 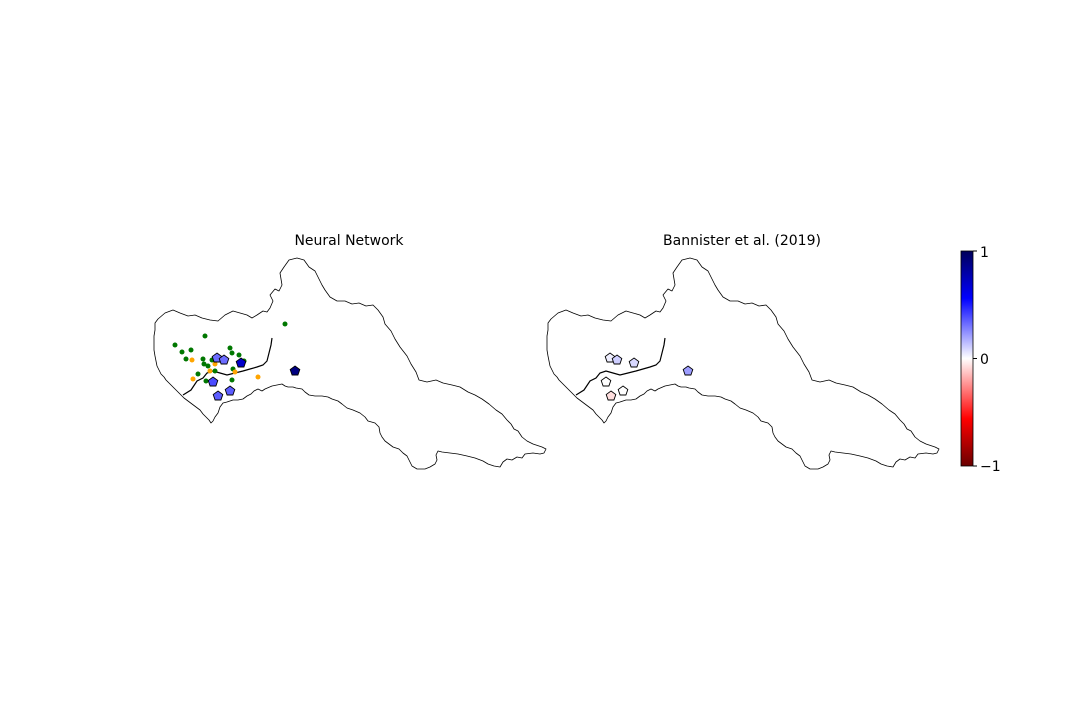 What do you see at coordinates (349, 241) in the screenshot?
I see `panel-title-left: Neural Network` at bounding box center [349, 241].